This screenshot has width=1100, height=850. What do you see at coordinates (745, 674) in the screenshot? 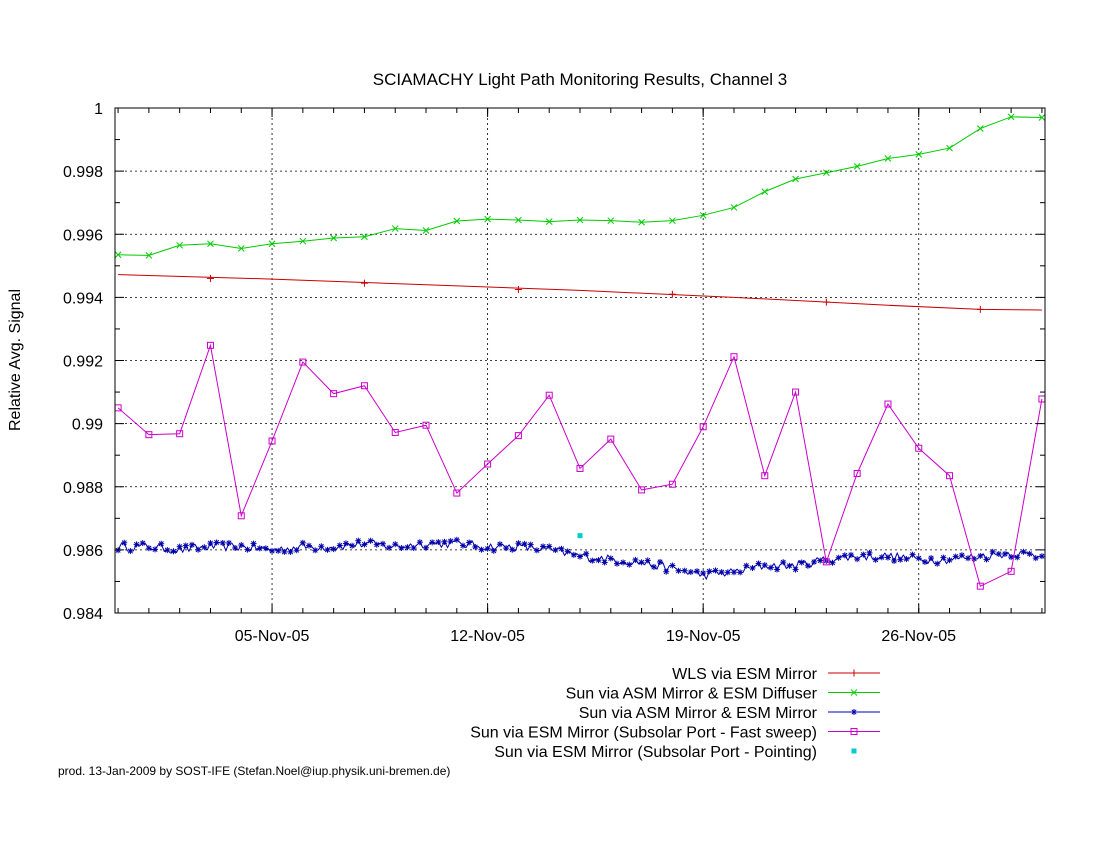
I see `legend-label: WLS via ESM Mirror` at bounding box center [745, 674].